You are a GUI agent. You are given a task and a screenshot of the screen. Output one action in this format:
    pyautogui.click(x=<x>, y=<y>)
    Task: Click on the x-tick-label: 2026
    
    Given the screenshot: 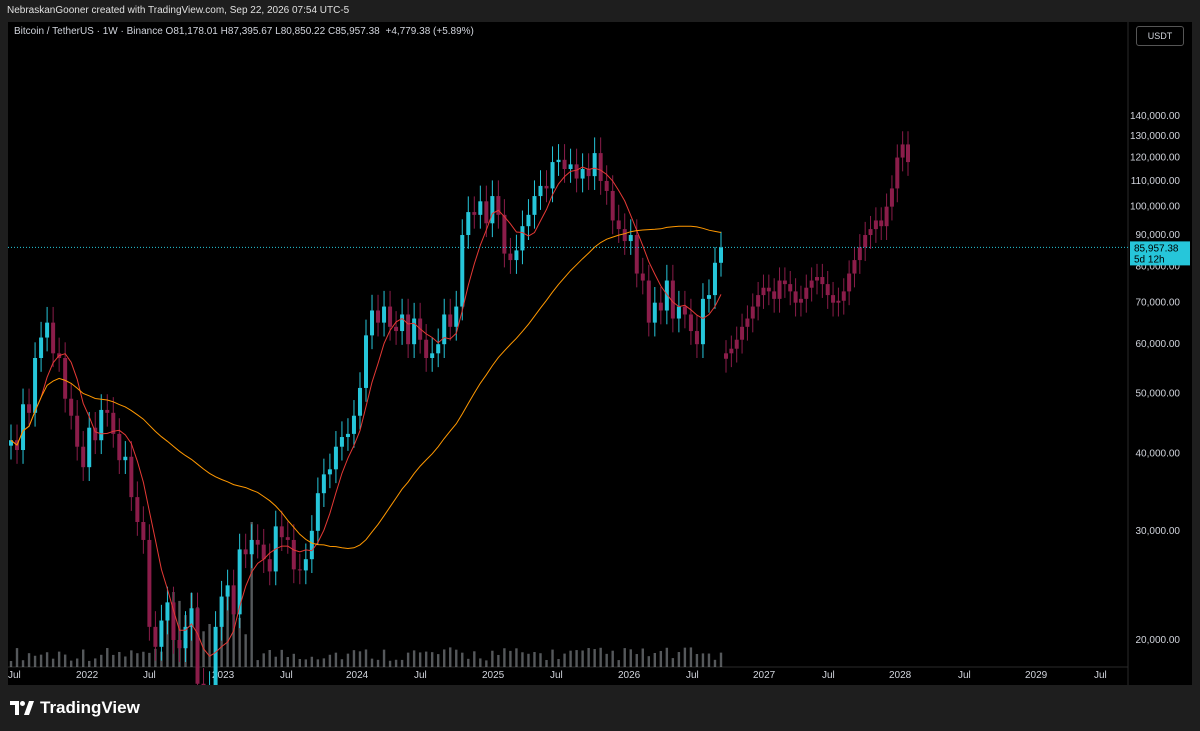 What is the action you would take?
    pyautogui.click(x=629, y=675)
    